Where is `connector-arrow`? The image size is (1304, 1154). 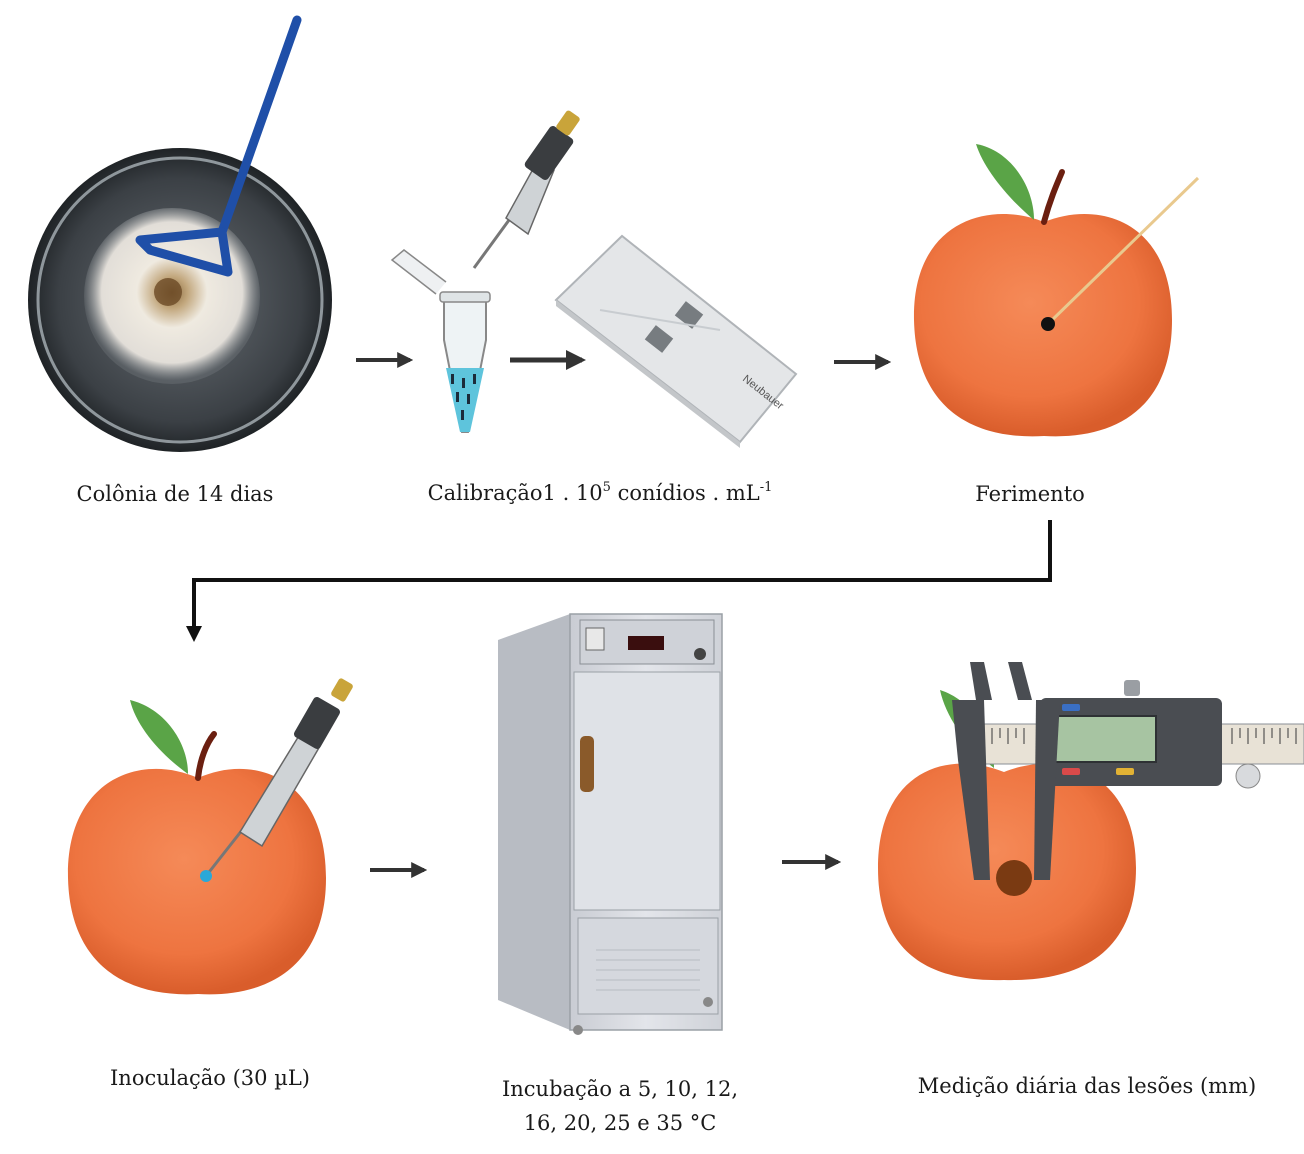 connector-arrow is located at coordinates (622, 576).